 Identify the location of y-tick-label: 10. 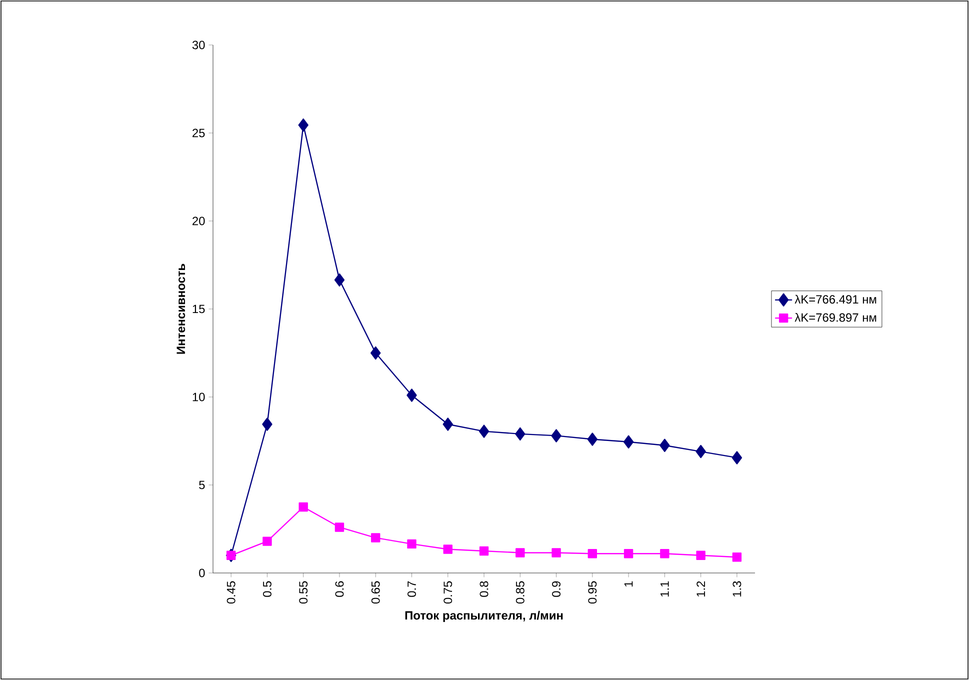
(198, 397).